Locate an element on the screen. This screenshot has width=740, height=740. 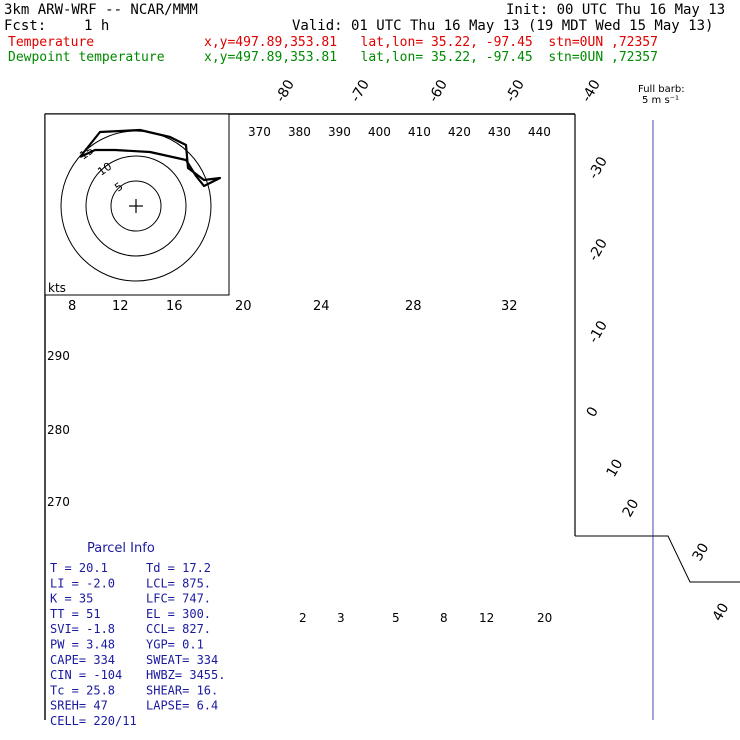
isotherm-label: 40 is located at coordinates (721, 612).